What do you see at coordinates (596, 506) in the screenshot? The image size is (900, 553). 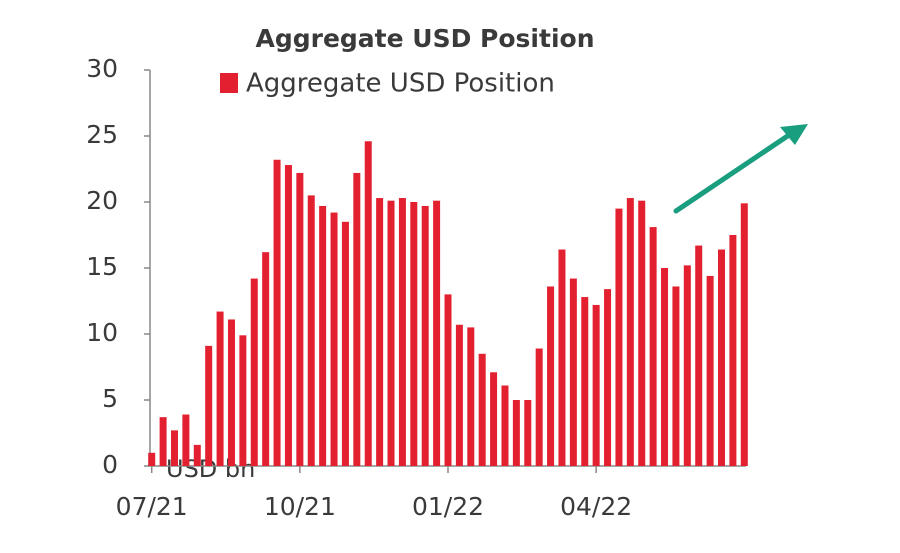 I see `x-tick-label: 04/22` at bounding box center [596, 506].